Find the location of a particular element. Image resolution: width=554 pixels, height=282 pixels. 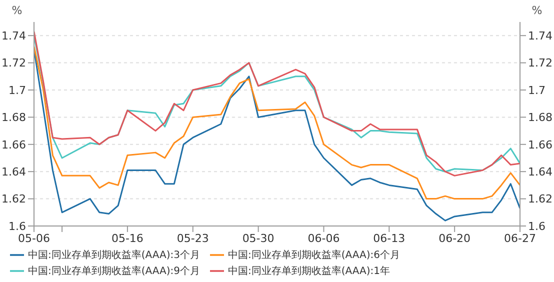

y-tick-label: 1.7 is located at coordinates (17, 90).